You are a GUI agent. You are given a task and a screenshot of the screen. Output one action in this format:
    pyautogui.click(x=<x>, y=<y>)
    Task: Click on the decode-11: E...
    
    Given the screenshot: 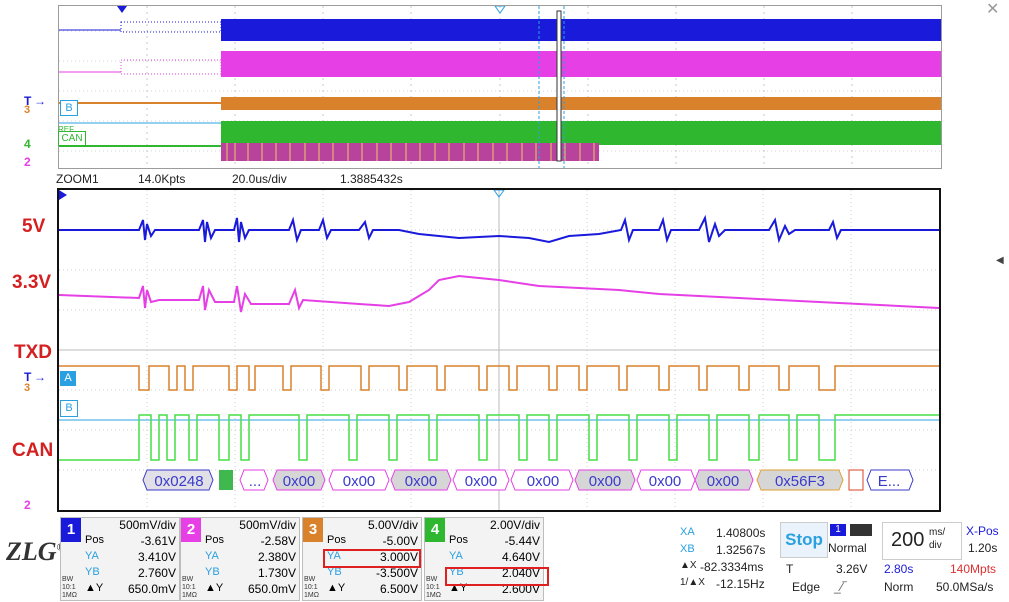 What is the action you would take?
    pyautogui.click(x=889, y=481)
    